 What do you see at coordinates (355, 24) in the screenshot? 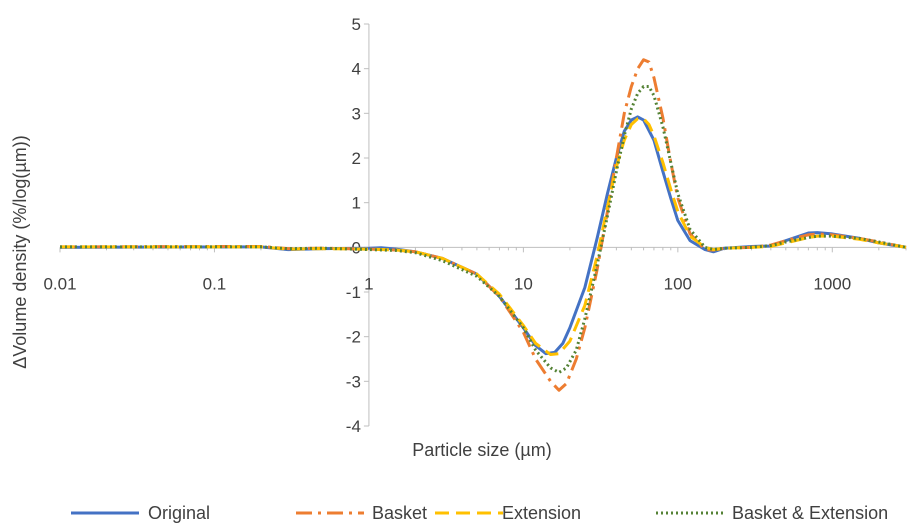
I see `y-tick-label: 5` at bounding box center [355, 24].